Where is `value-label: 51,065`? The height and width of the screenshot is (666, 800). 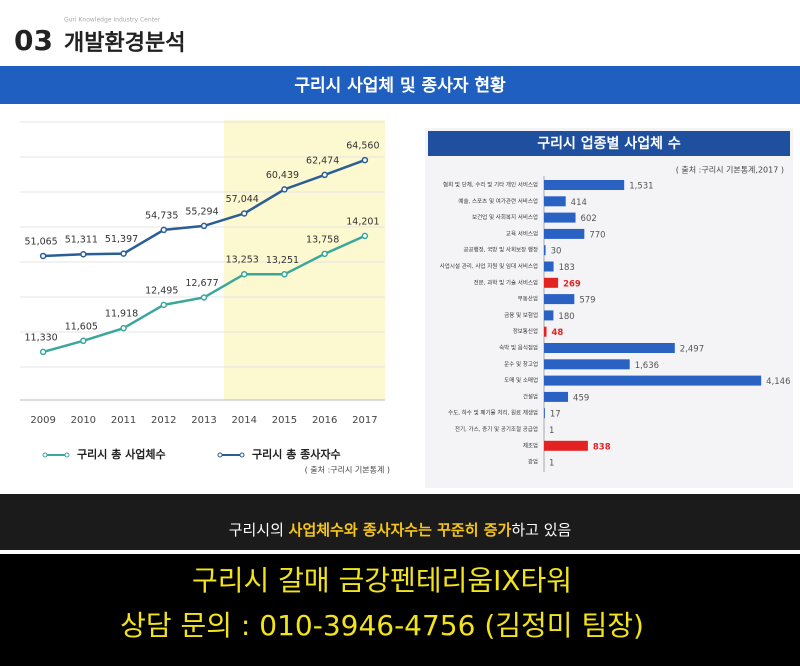
value-label: 51,065 is located at coordinates (40, 241).